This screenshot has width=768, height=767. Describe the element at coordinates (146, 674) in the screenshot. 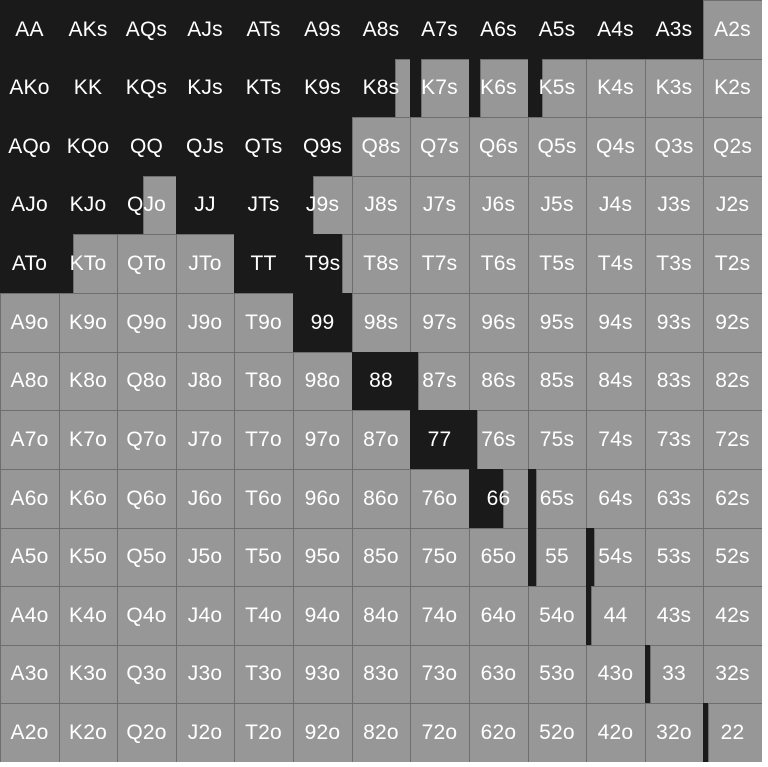

I see `hand-cell-Q3o: Q3o` at that location.